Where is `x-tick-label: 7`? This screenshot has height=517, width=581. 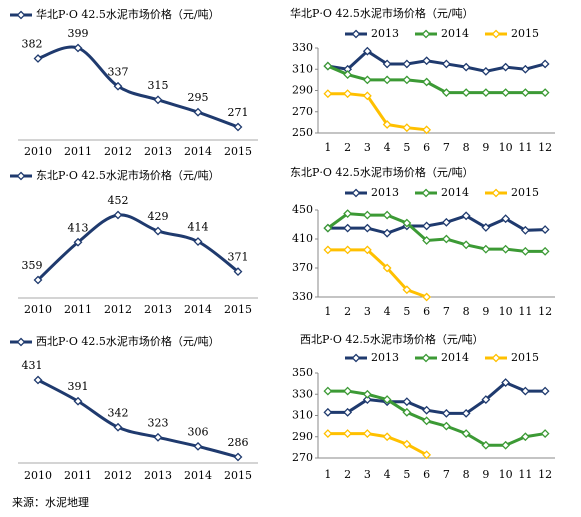
x-tick-label: 7 is located at coordinates (446, 474).